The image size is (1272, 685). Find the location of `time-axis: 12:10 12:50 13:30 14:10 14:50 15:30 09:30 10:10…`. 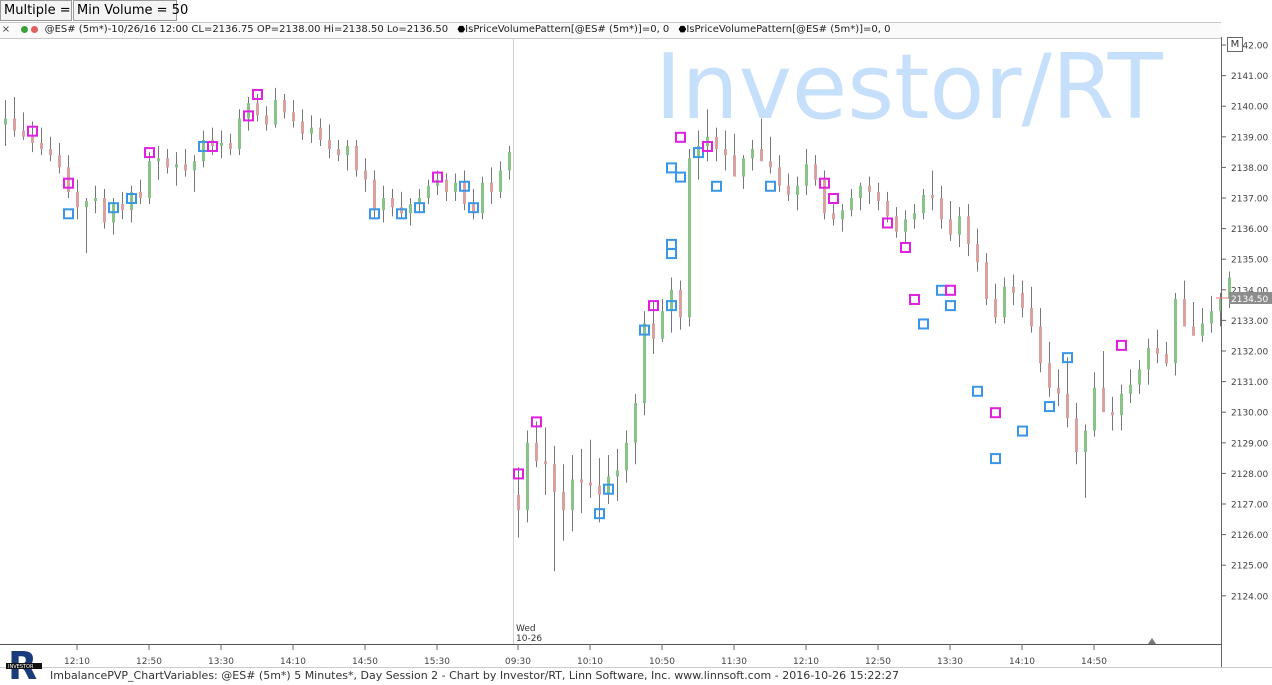

time-axis: 12:10 12:50 13:30 14:10 14:50 15:30 09:30 10:10… is located at coordinates (585, 655).